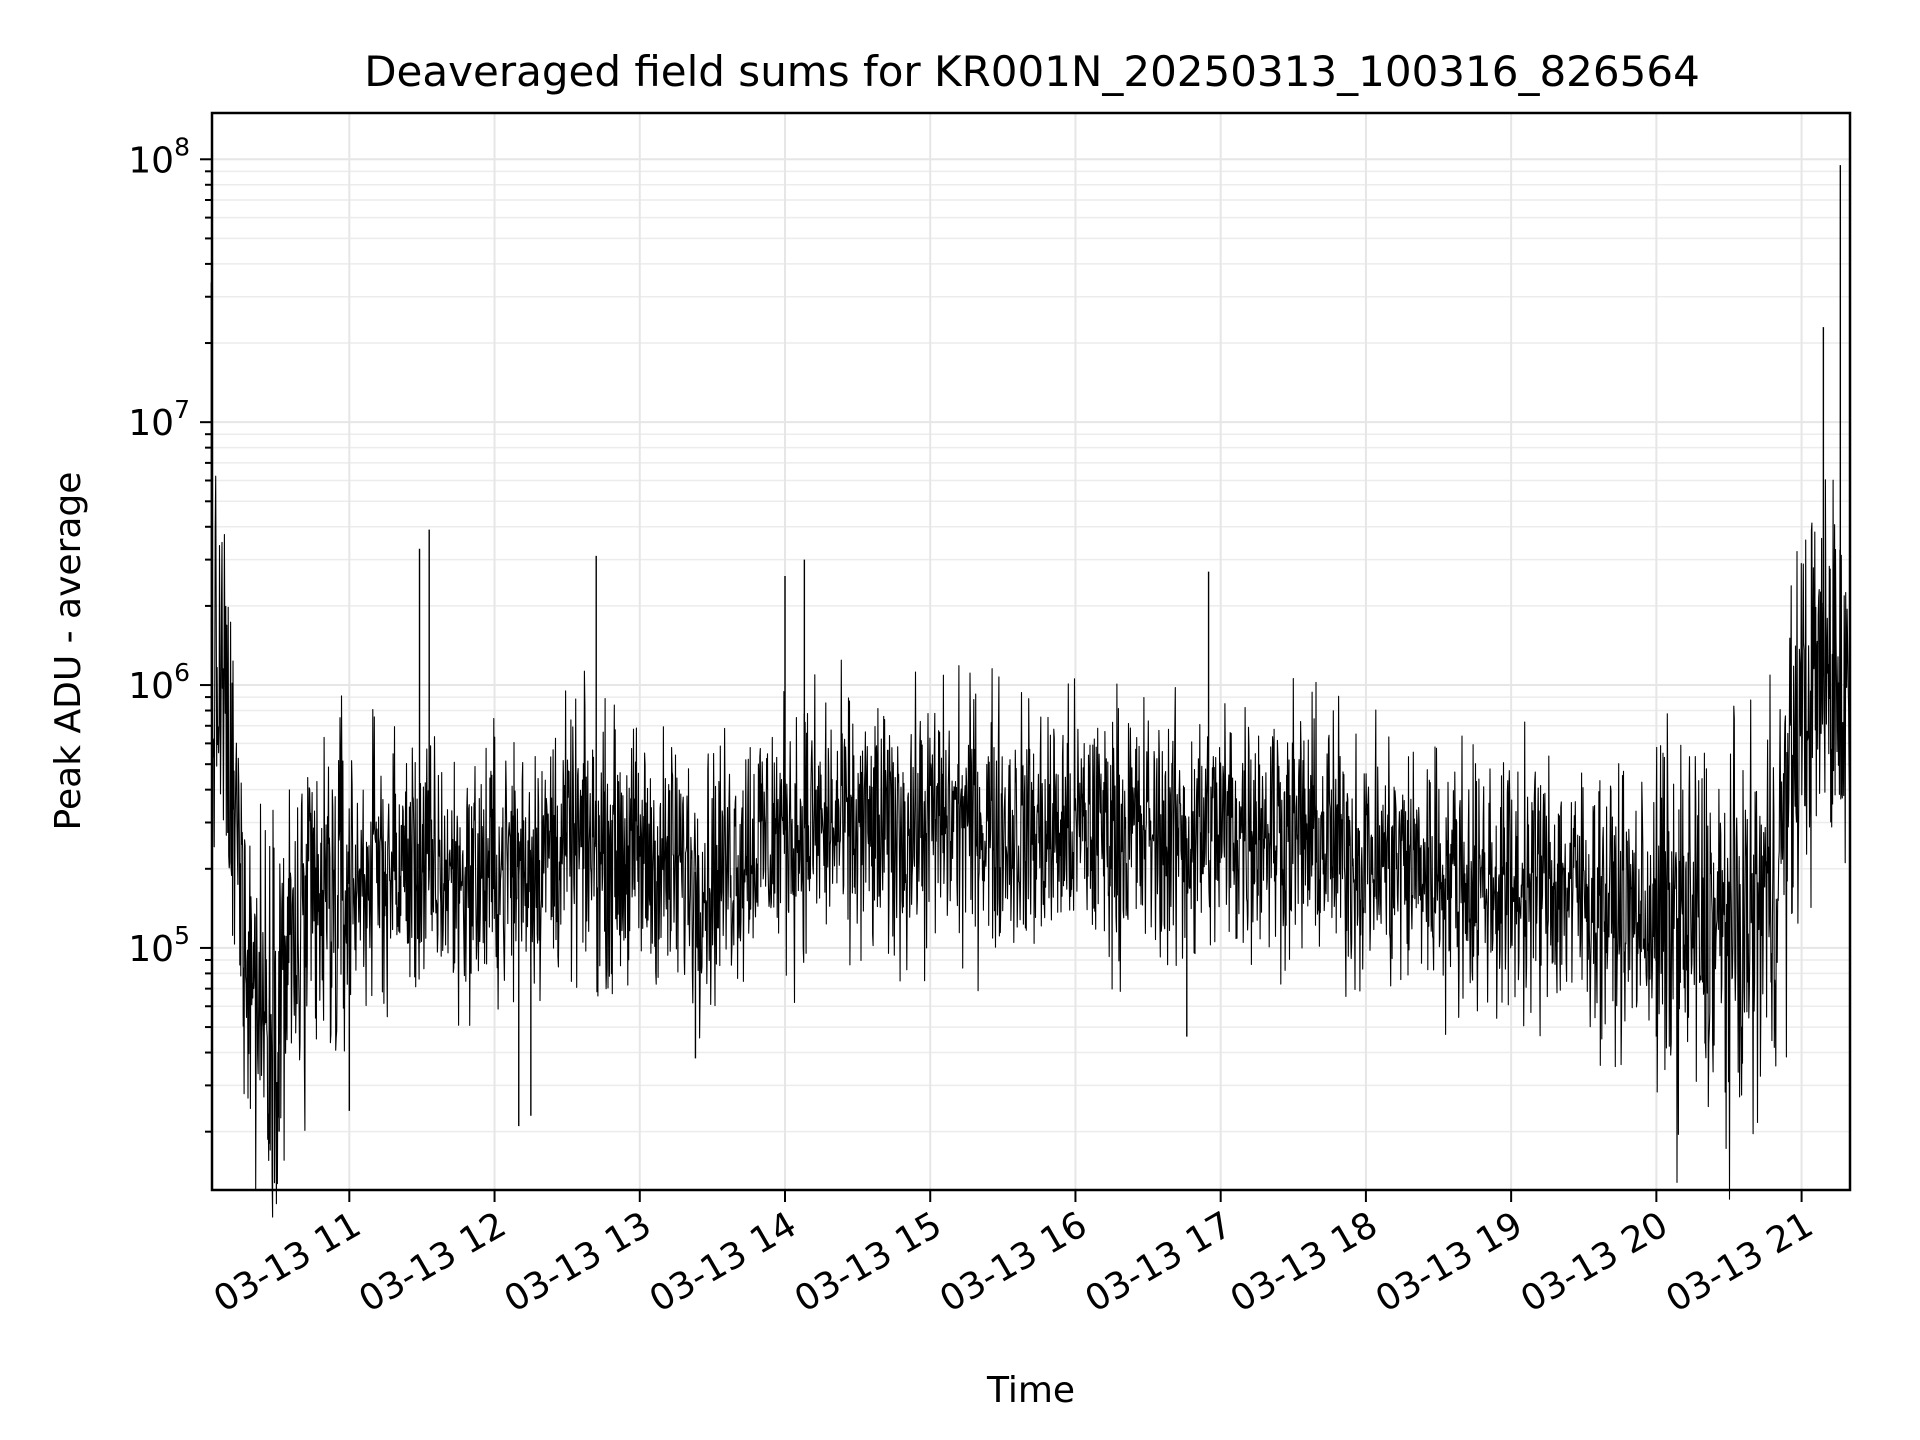 The width and height of the screenshot is (1920, 1440). I want to click on y-tick-exponent: 8, so click(182, 146).